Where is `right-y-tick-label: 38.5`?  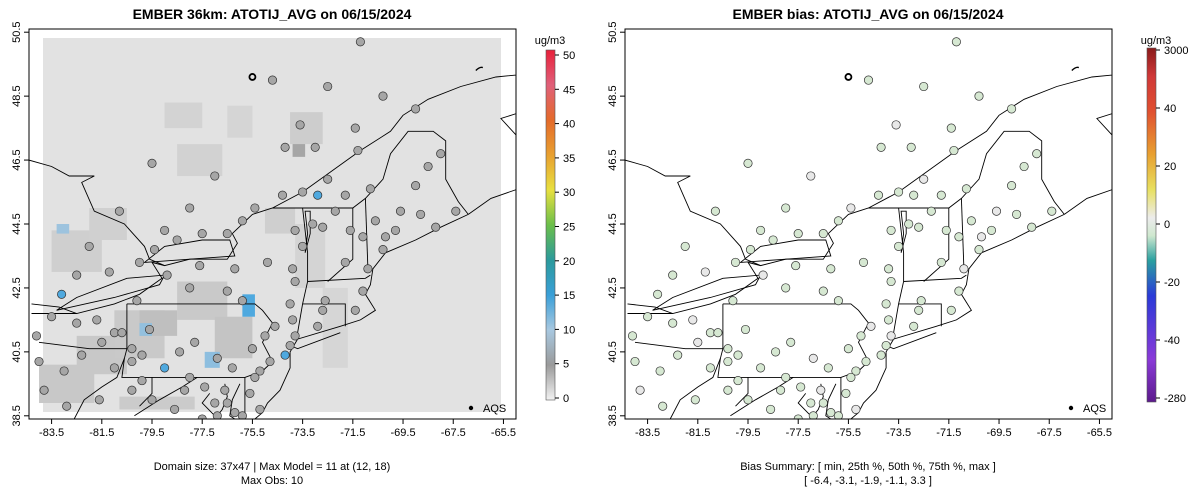 right-y-tick-label: 38.5 is located at coordinates (613, 415).